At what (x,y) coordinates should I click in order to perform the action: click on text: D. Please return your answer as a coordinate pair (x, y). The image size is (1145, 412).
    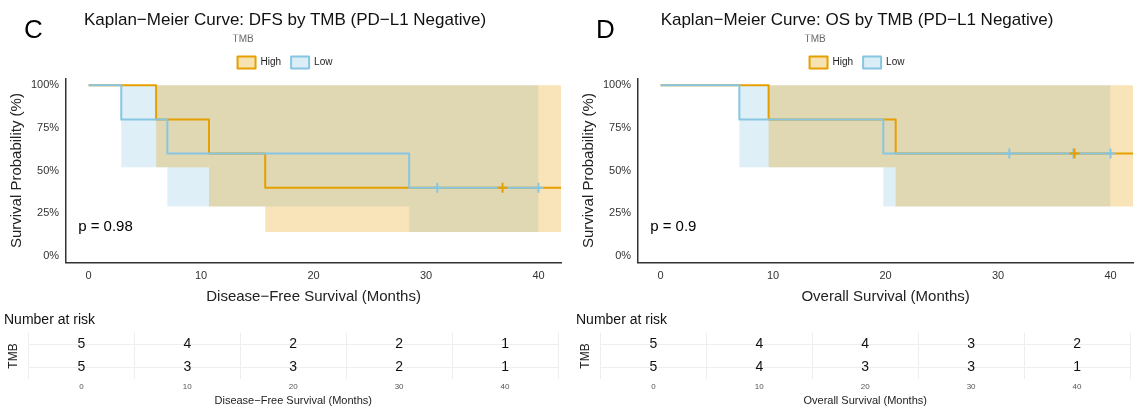
    Looking at the image, I should click on (605, 29).